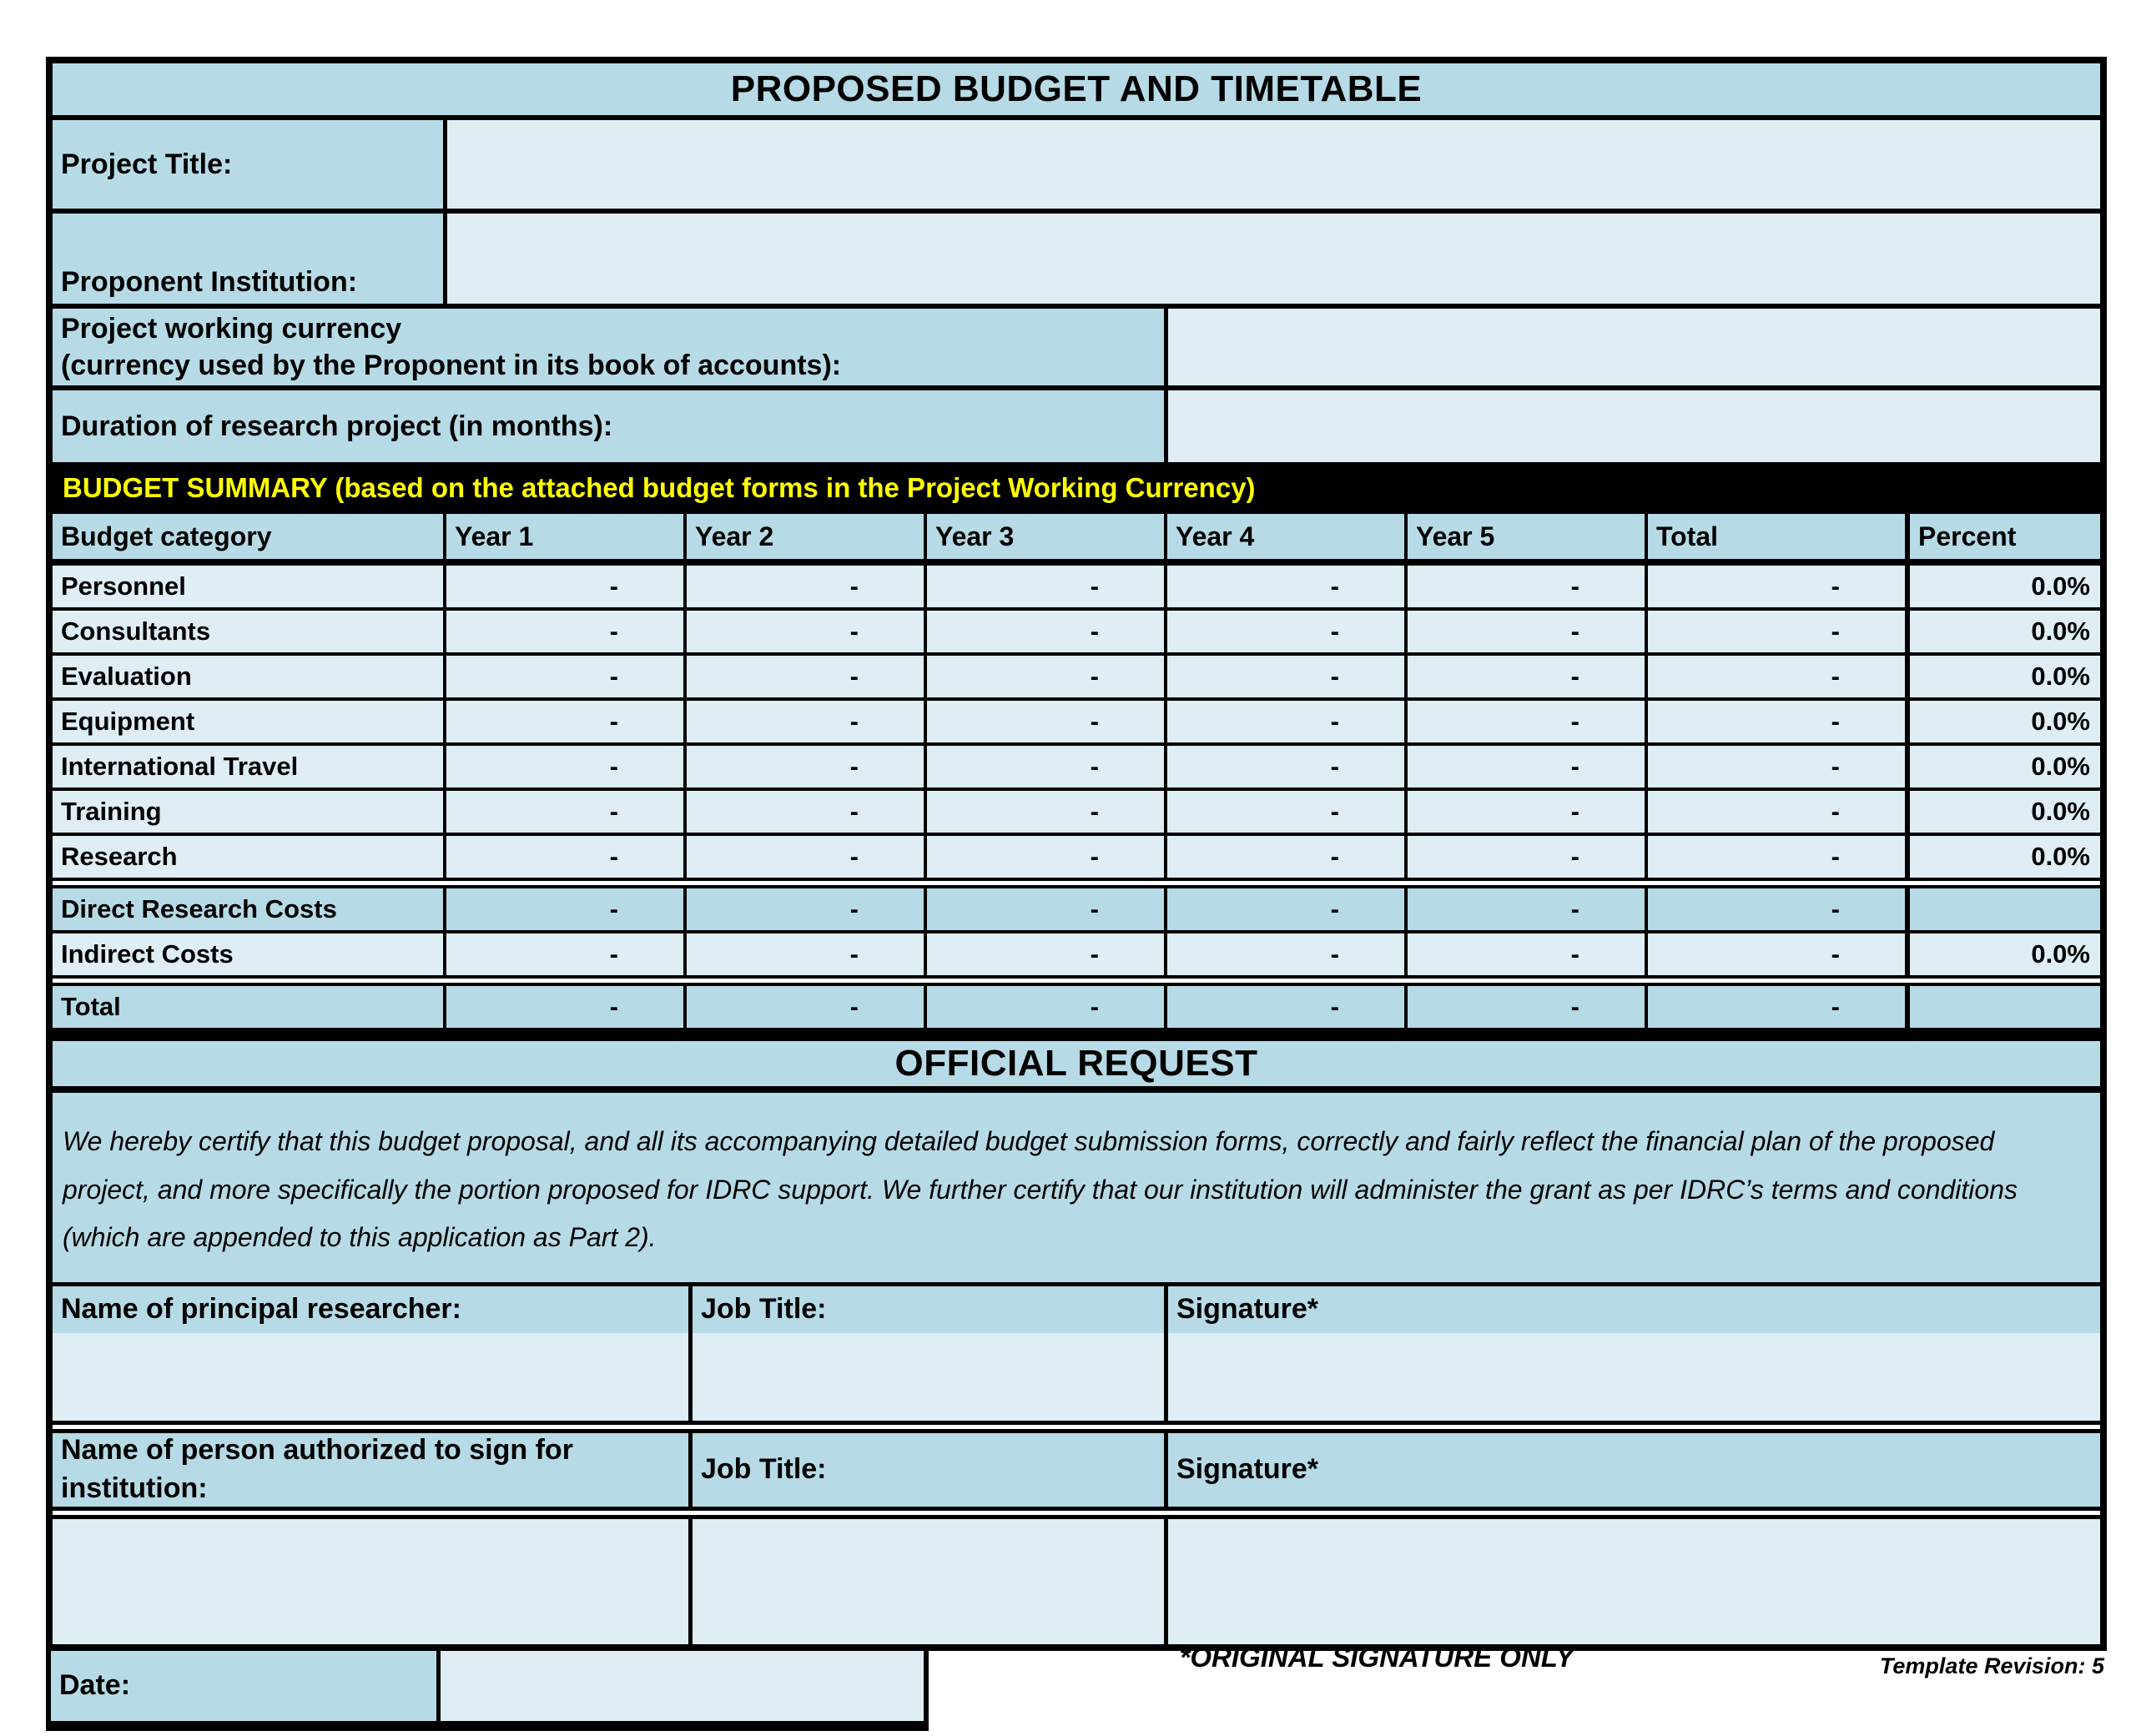 This screenshot has height=1736, width=2136. What do you see at coordinates (1271, 259) in the screenshot?
I see `proponent-institution-field` at bounding box center [1271, 259].